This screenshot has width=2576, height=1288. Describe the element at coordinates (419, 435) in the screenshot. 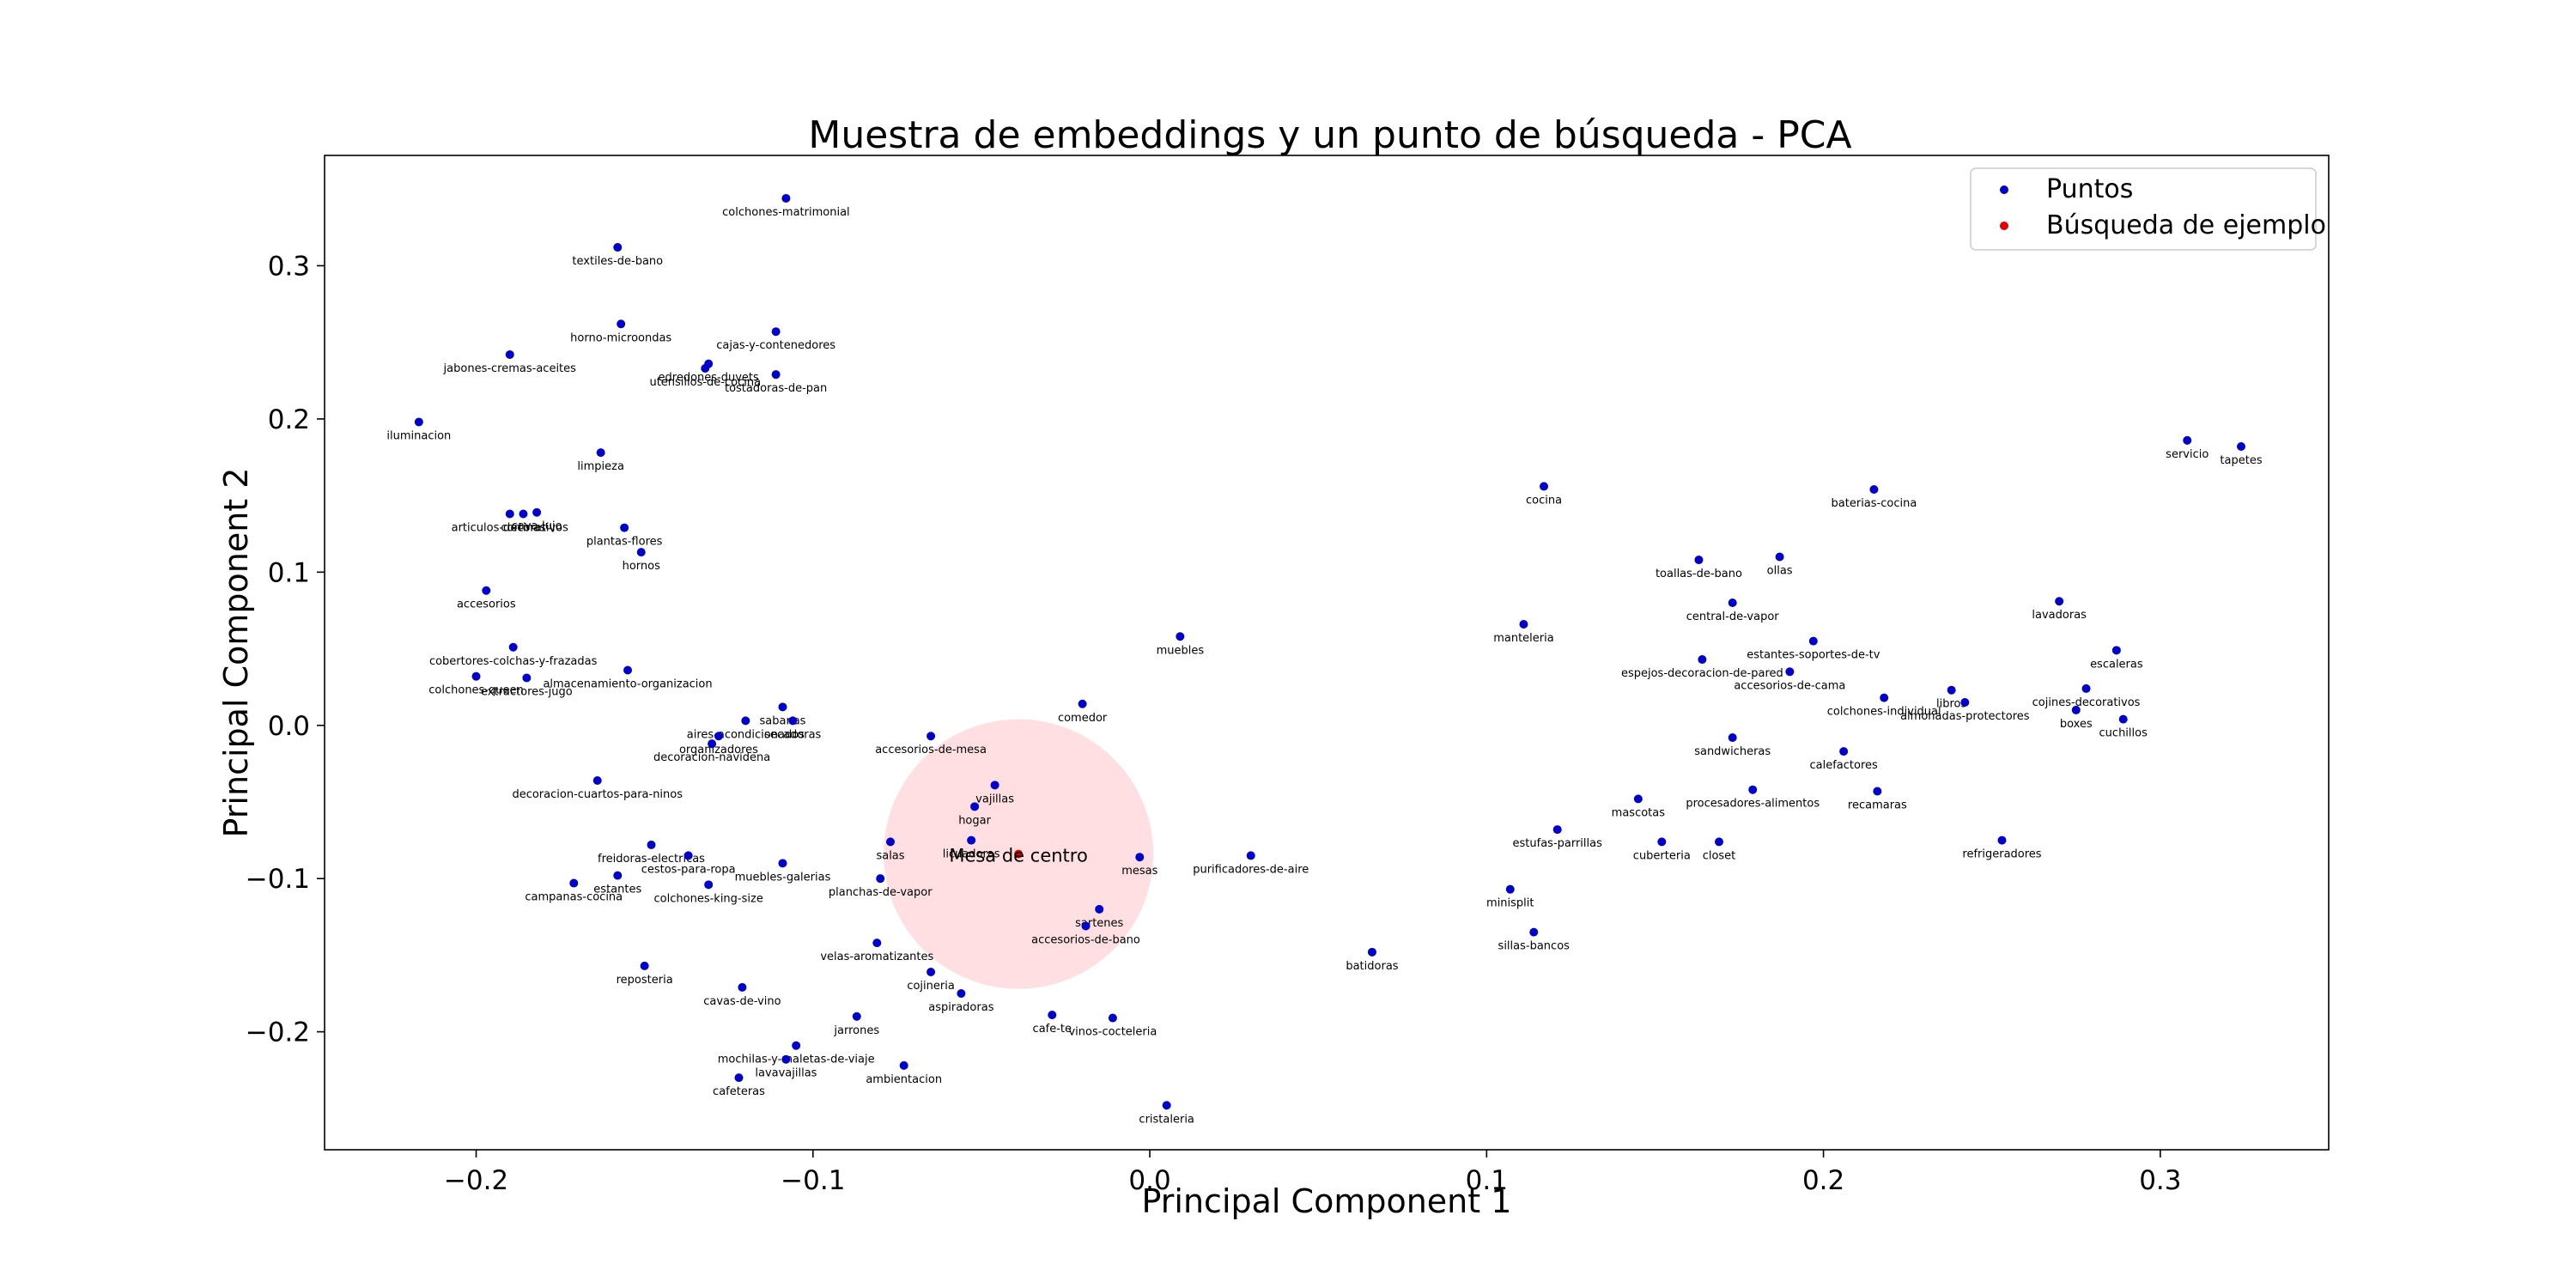

I see `data-label-iluminacion: iluminacion` at that location.